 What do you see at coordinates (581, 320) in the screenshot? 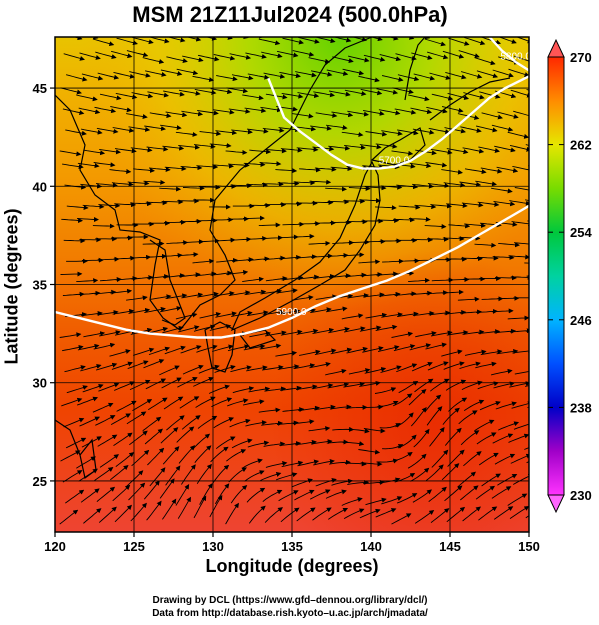
I see `colorbar-tick-label-246: 246` at bounding box center [581, 320].